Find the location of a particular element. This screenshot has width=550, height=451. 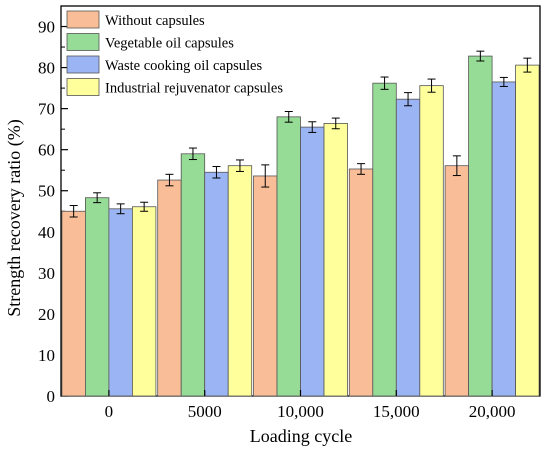

y-tick-label: 0 is located at coordinates (51, 396).